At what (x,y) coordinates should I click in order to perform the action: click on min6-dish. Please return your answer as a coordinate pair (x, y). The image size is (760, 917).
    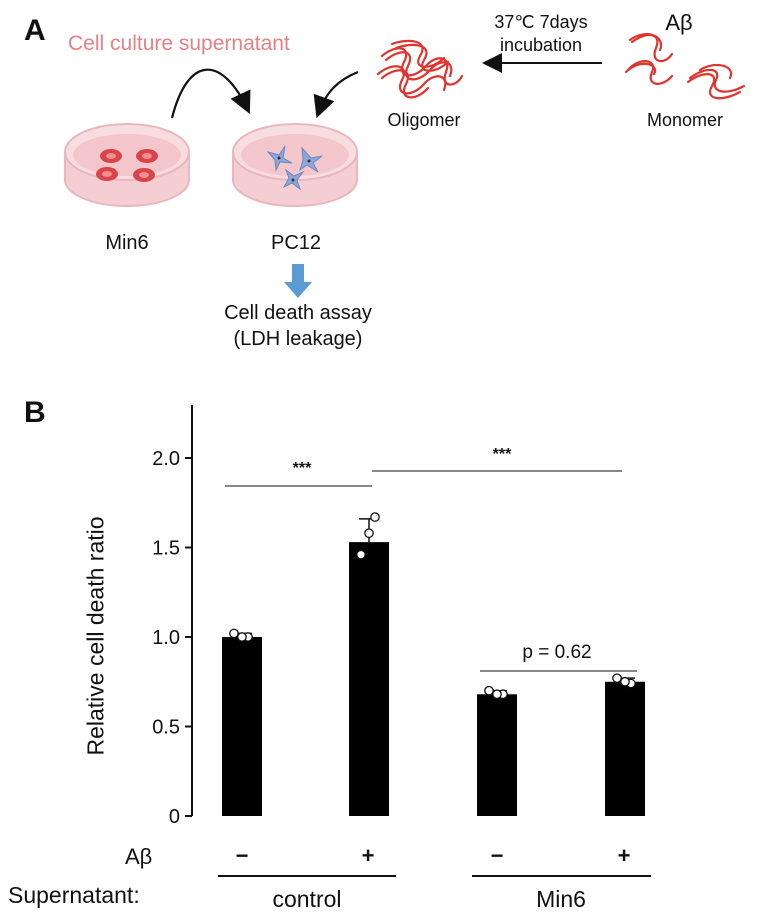
    Looking at the image, I should click on (127, 165).